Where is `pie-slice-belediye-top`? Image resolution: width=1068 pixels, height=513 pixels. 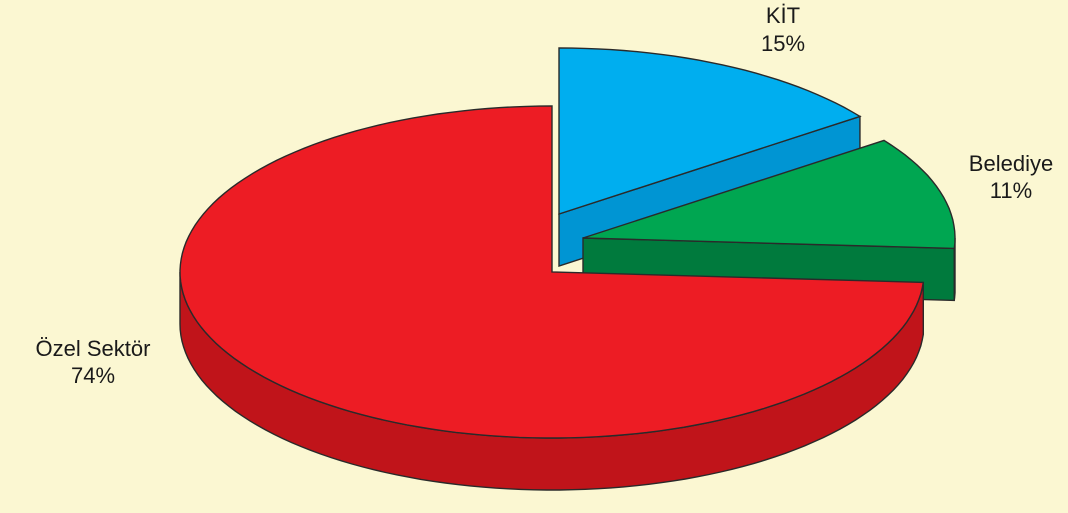 pie-slice-belediye-top is located at coordinates (769, 194).